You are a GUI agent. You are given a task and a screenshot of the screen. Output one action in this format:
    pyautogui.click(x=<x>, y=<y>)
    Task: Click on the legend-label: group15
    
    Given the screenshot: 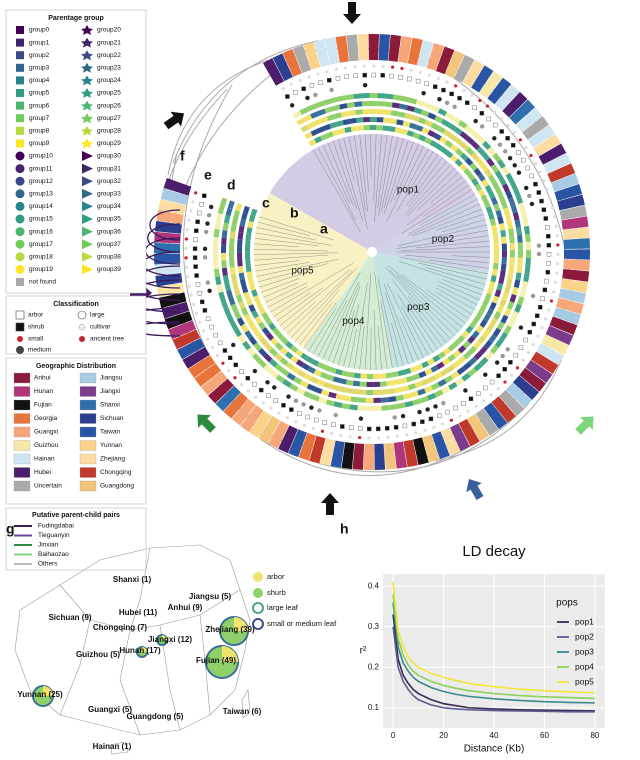 What is the action you would take?
    pyautogui.click(x=41, y=219)
    